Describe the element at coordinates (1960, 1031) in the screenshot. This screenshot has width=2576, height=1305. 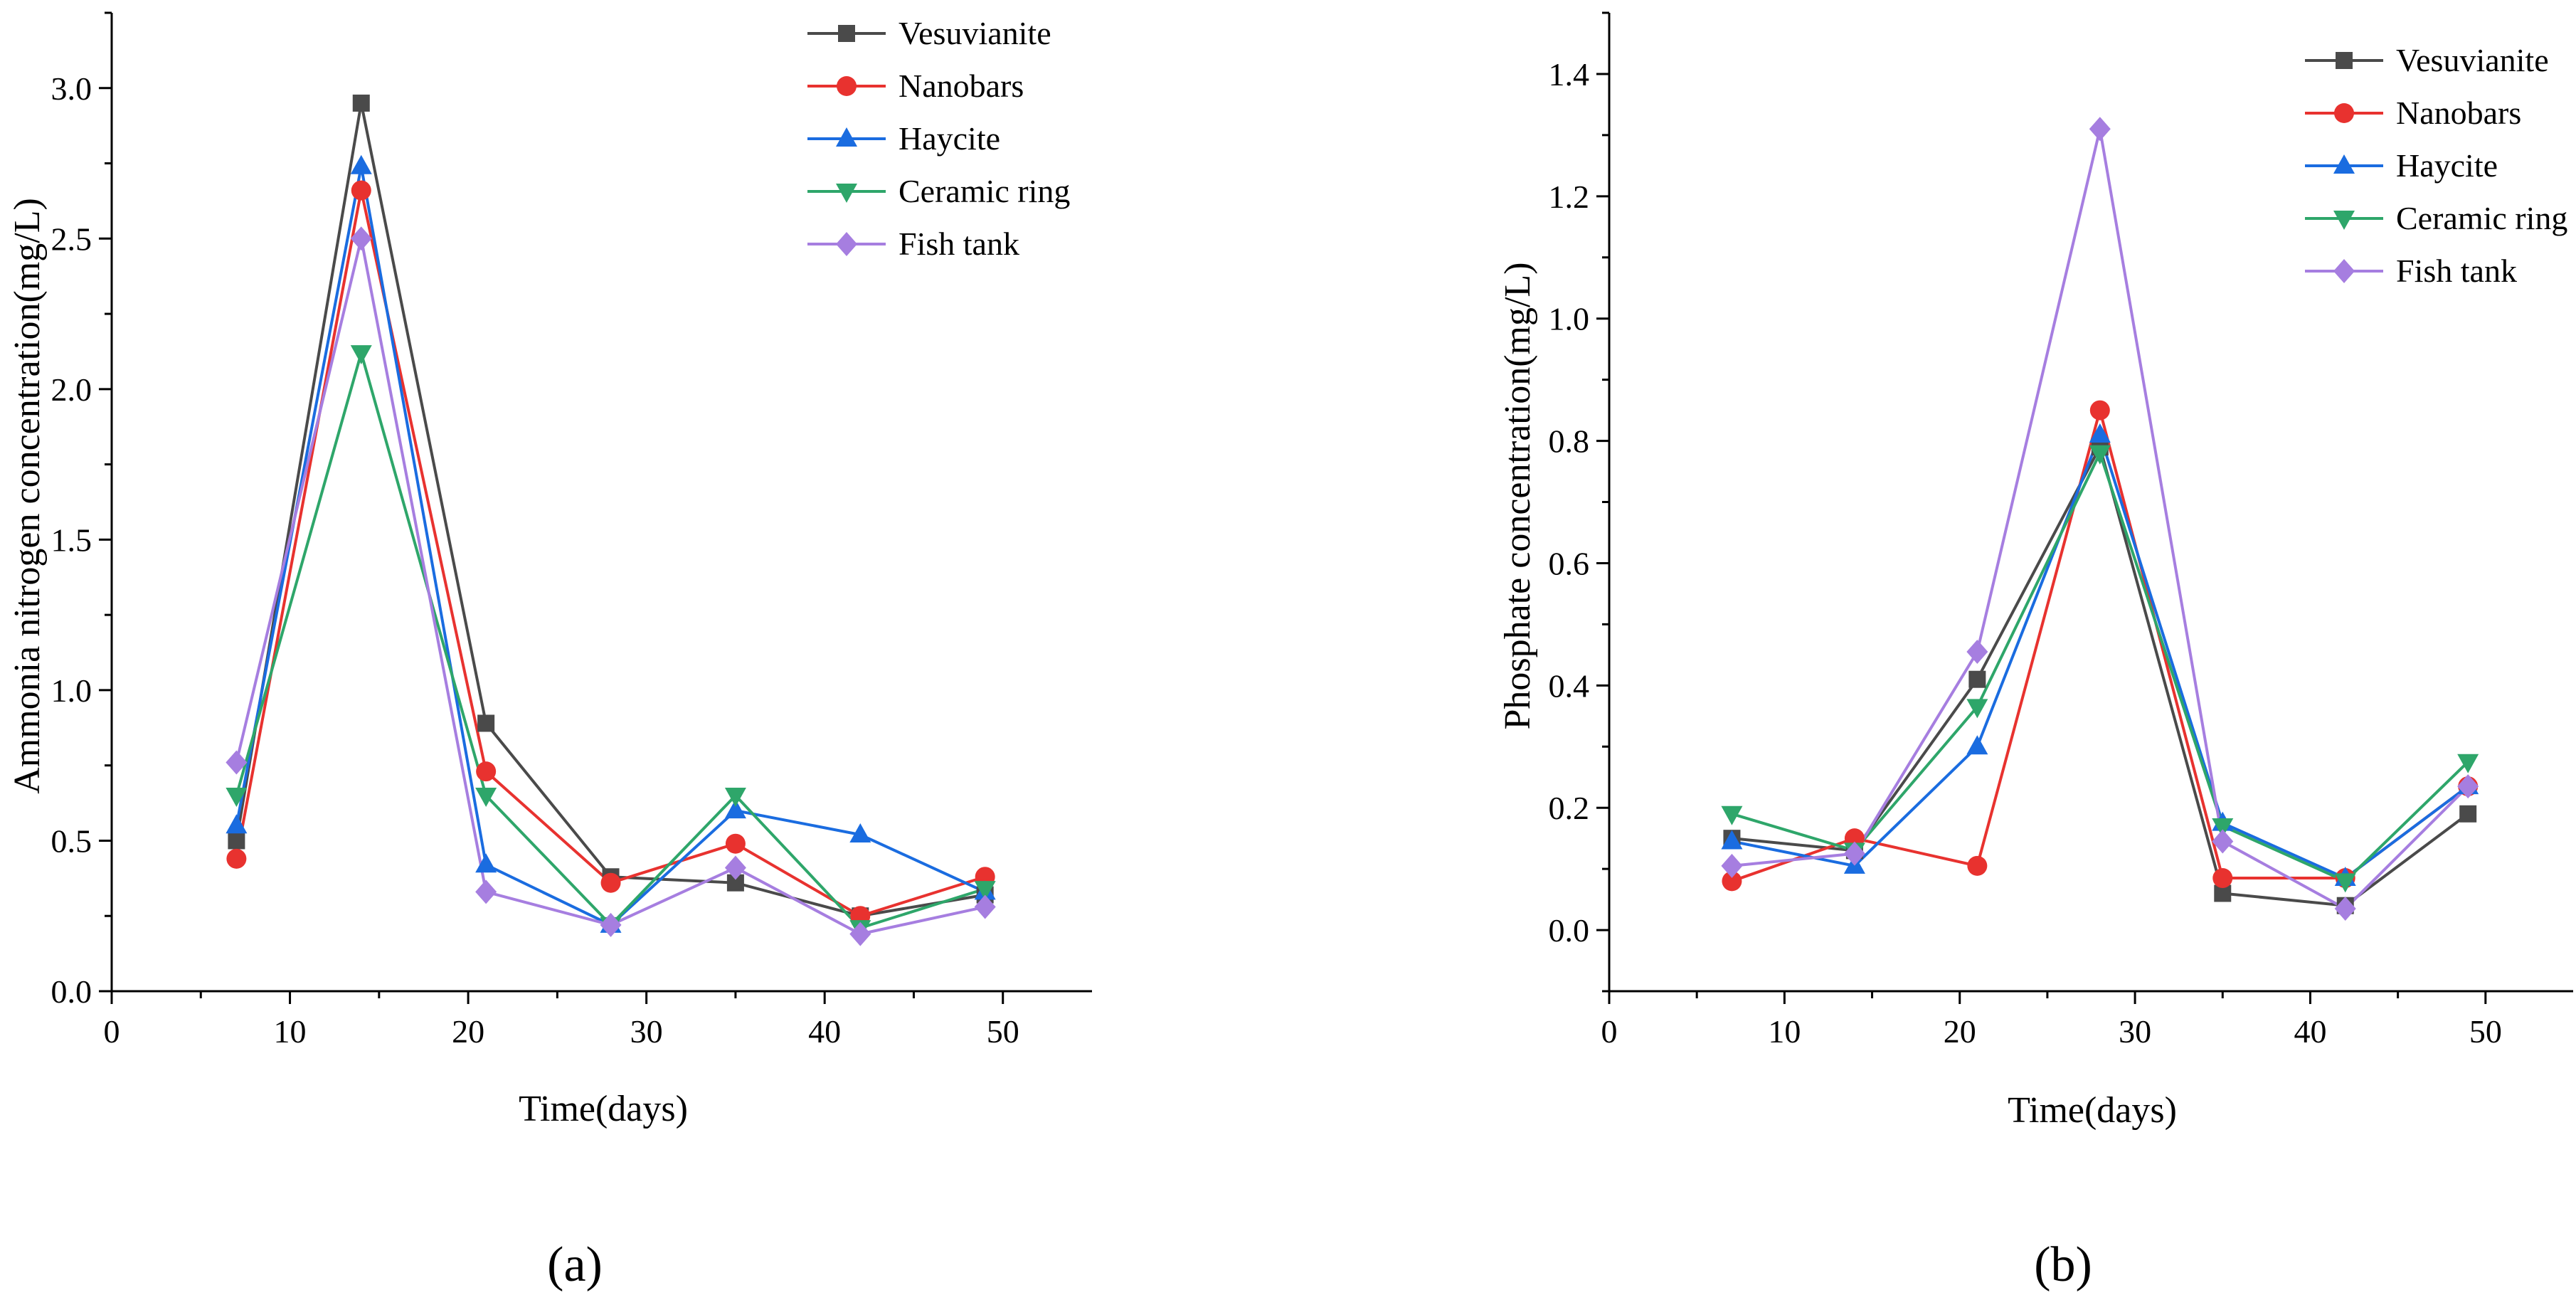
I see `panel-b-x-tick-label: 20` at that location.